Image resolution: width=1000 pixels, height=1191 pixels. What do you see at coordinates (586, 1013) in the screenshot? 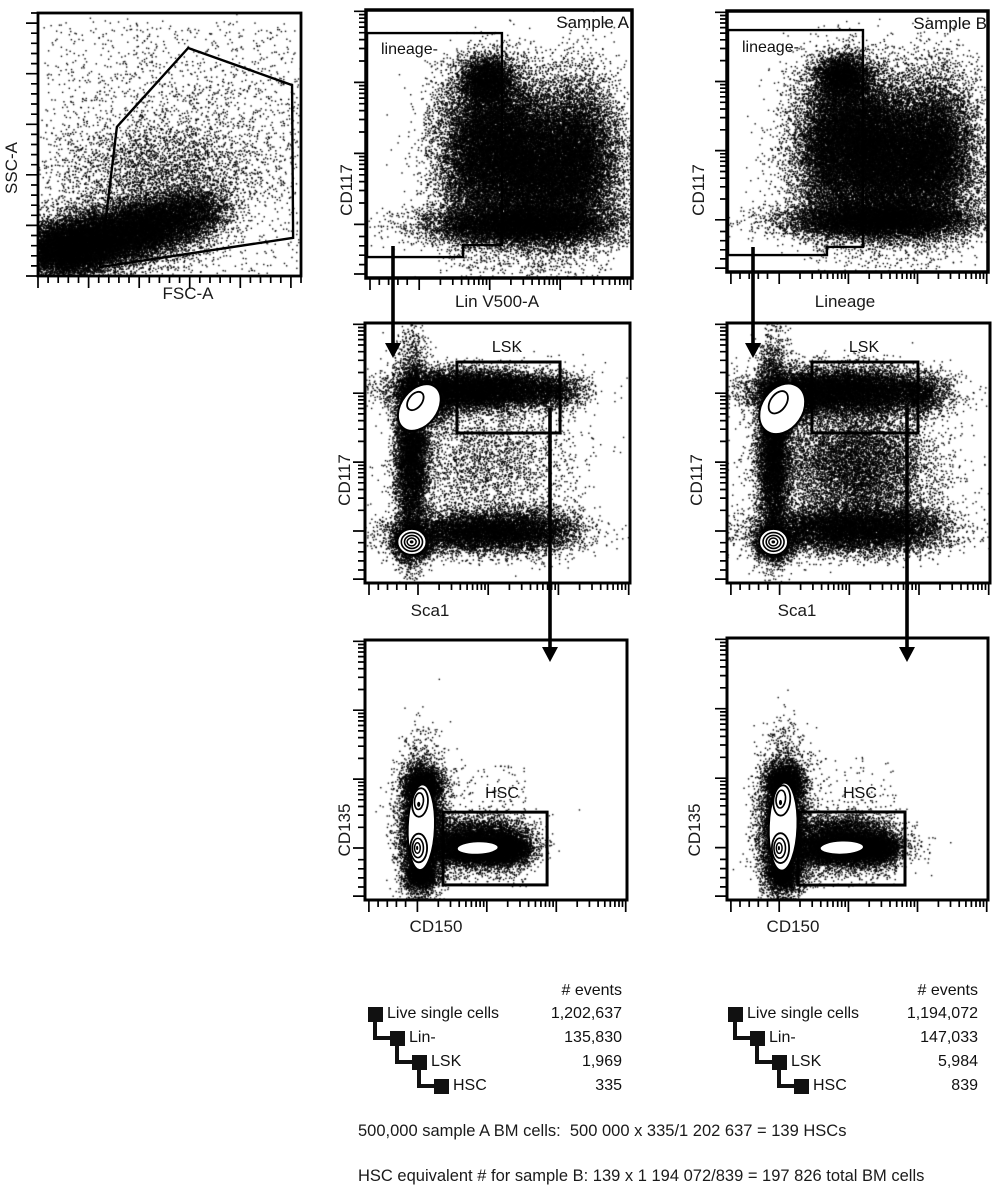
I see `gate-node-count: 1,202,637` at bounding box center [586, 1013].